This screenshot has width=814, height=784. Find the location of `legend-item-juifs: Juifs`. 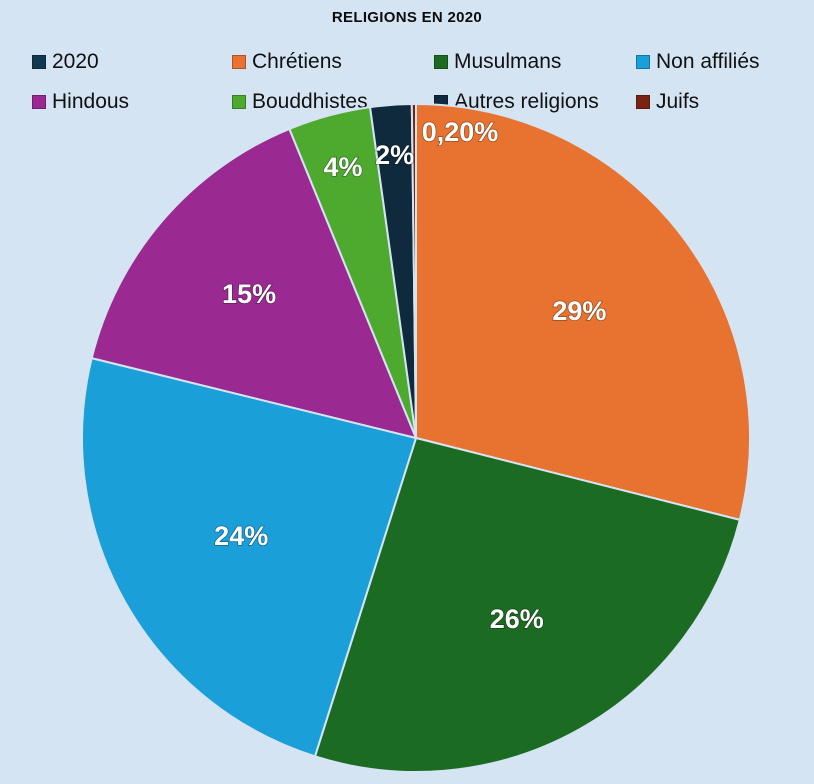

legend-item-juifs: Juifs is located at coordinates (667, 102).